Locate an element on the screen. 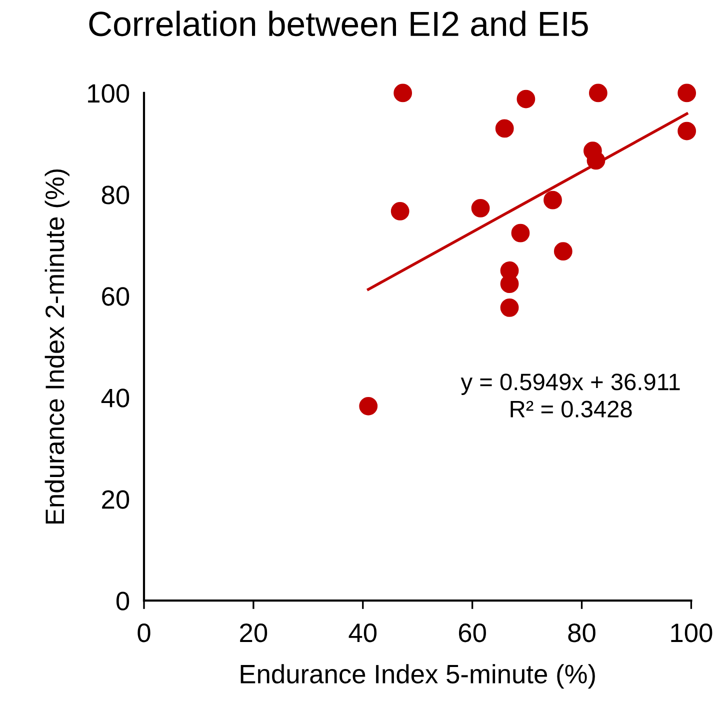  chart-title: Correlation between EI2 and EI5 is located at coordinates (338, 23).